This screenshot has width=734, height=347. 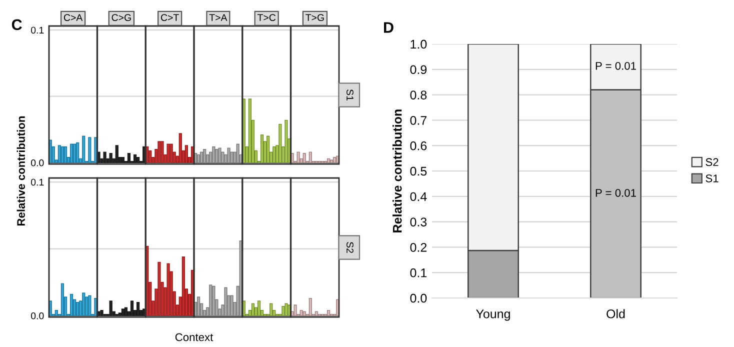 What do you see at coordinates (169, 18) in the screenshot?
I see `text: C>T` at bounding box center [169, 18].